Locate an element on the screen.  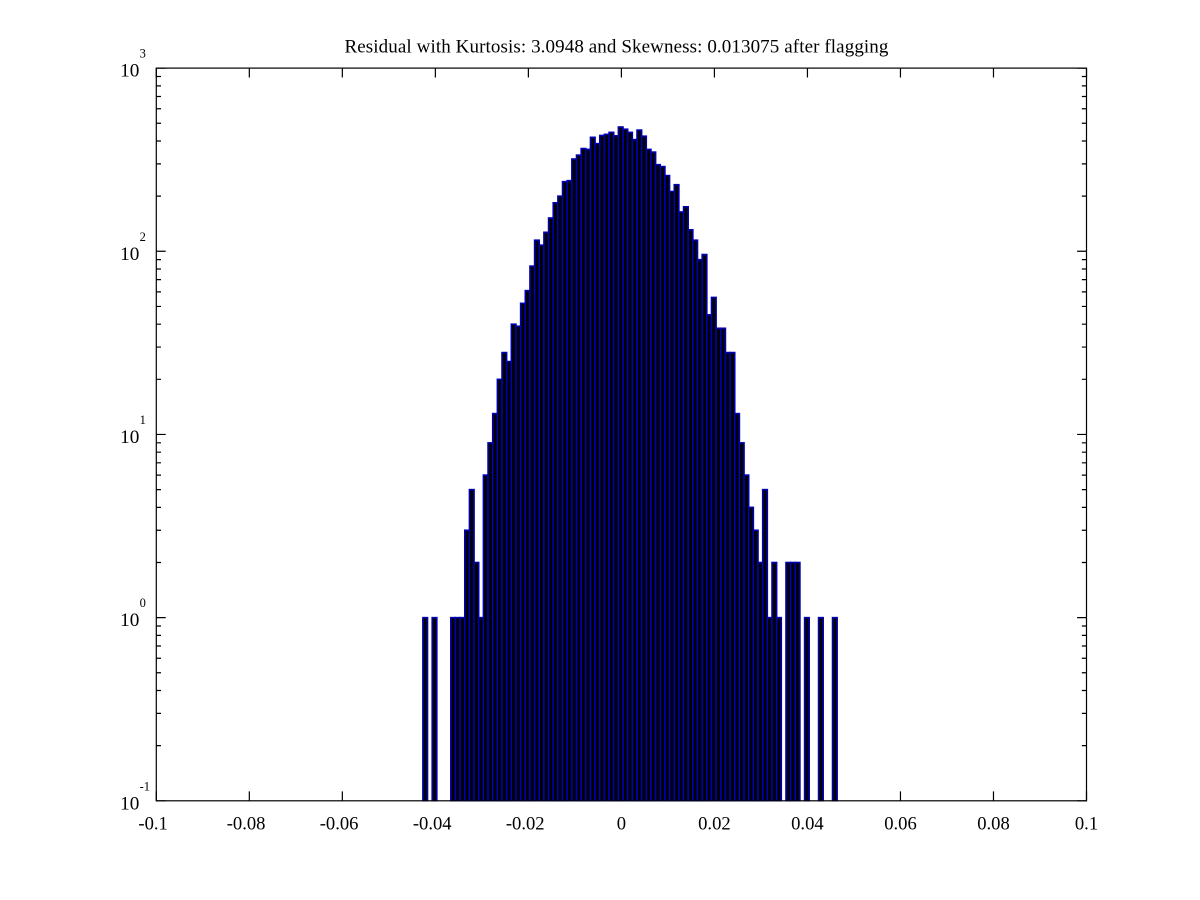
svg-text: -0.1 is located at coordinates (152, 824).